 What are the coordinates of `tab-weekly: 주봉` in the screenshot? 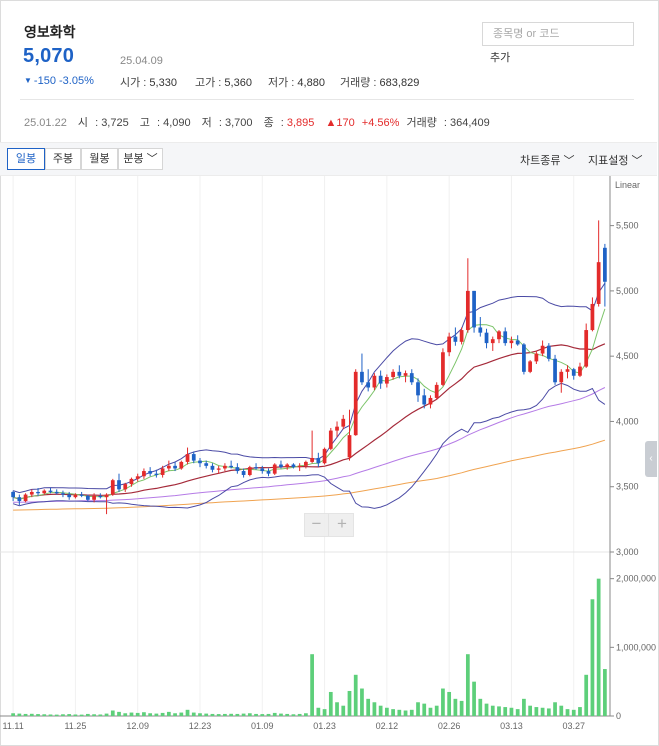 It's located at (63, 159).